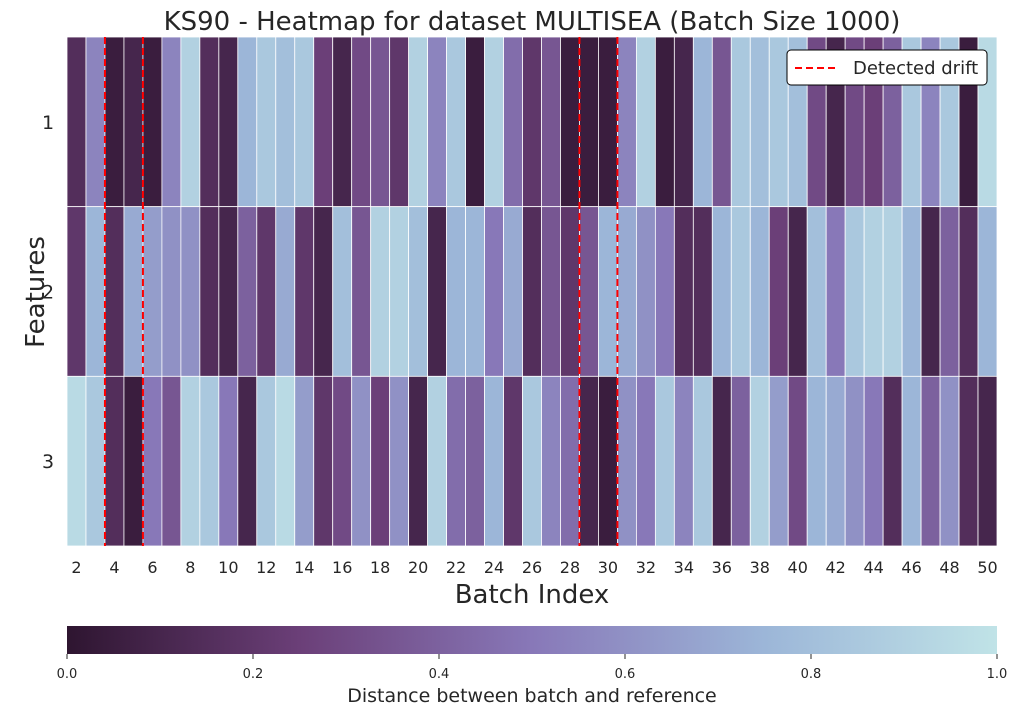  I want to click on x-tick-label: 12, so click(266, 567).